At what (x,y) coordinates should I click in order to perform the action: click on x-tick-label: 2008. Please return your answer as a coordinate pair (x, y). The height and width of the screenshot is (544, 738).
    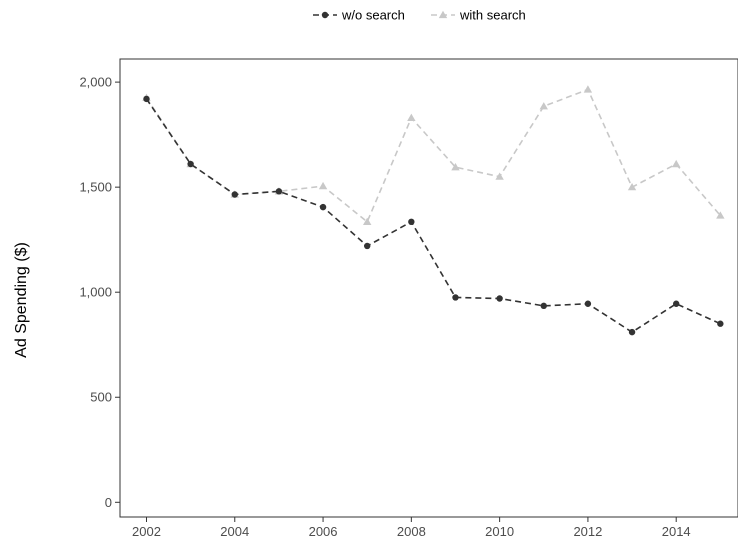
    Looking at the image, I should click on (411, 531).